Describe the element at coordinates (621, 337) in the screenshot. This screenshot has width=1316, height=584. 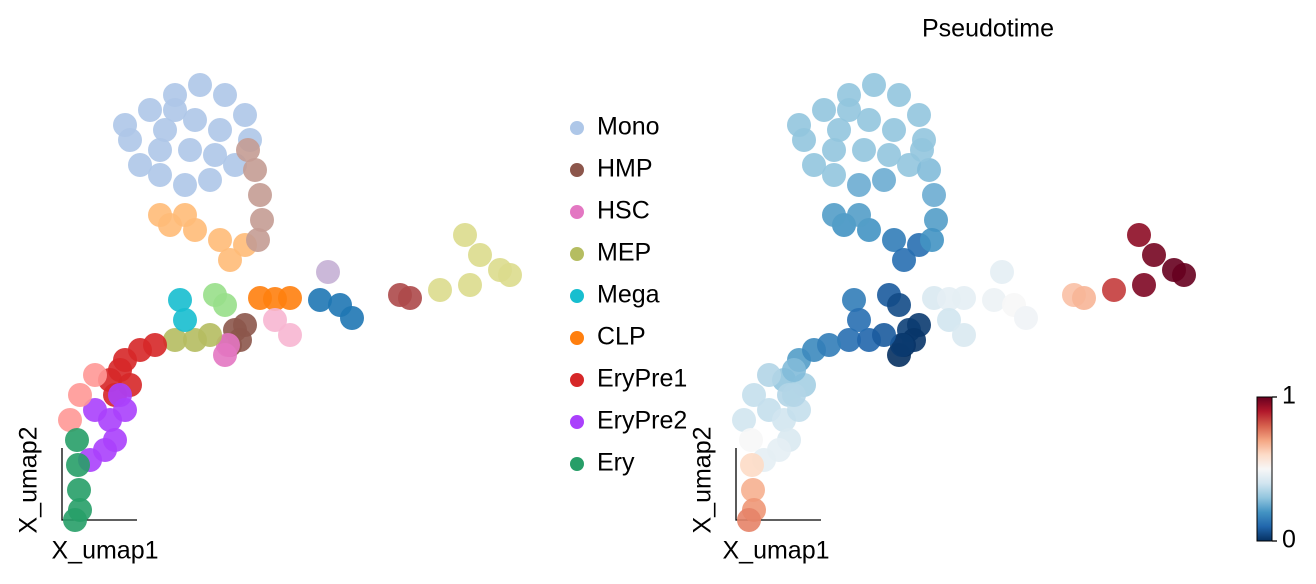
I see `legend-label: CLP` at that location.